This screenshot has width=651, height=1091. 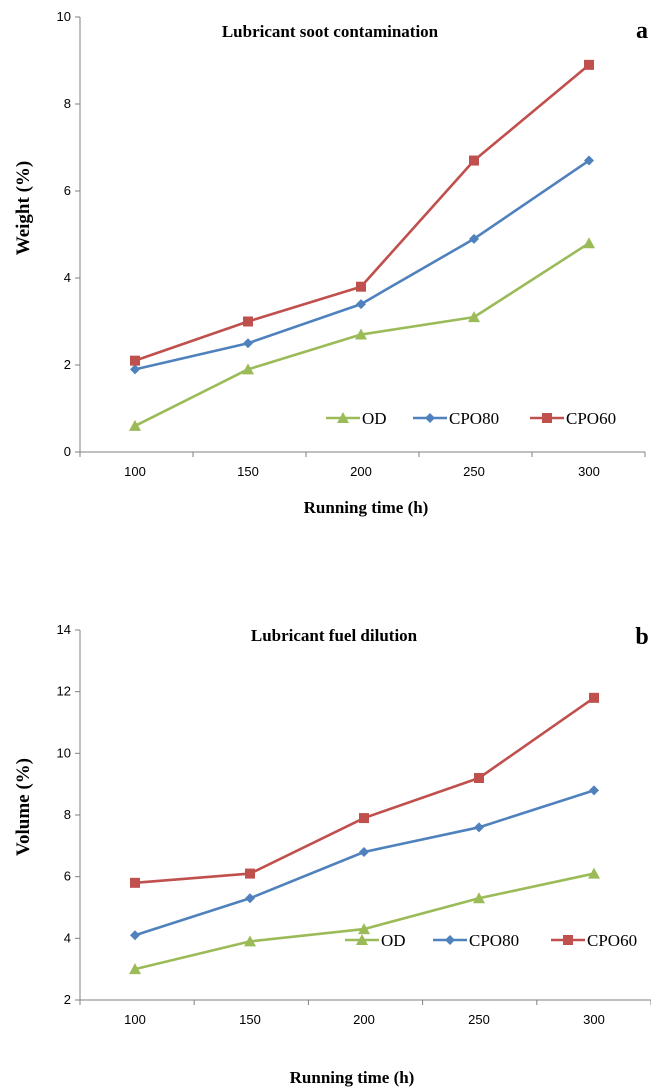 I want to click on series-line-cpo80, so click(x=364, y=863).